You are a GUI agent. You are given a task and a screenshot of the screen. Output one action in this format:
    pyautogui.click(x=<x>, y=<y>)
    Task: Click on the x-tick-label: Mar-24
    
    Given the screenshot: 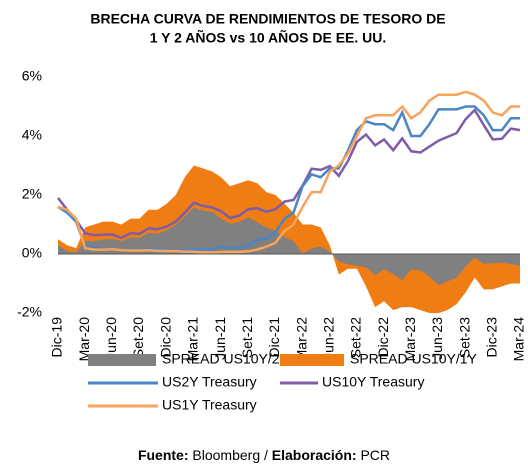 What is the action you would take?
    pyautogui.click(x=519, y=339)
    